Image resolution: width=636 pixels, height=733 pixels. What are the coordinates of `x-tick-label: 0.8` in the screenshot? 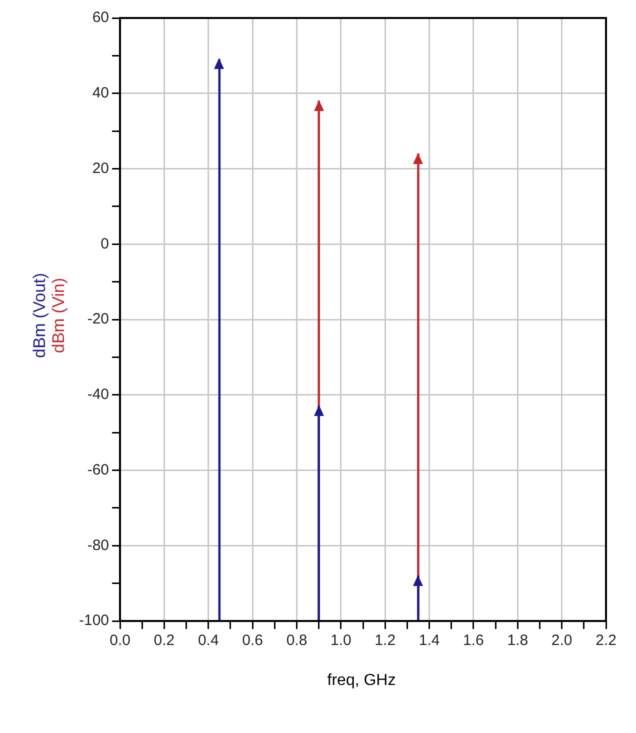 It's located at (297, 641).